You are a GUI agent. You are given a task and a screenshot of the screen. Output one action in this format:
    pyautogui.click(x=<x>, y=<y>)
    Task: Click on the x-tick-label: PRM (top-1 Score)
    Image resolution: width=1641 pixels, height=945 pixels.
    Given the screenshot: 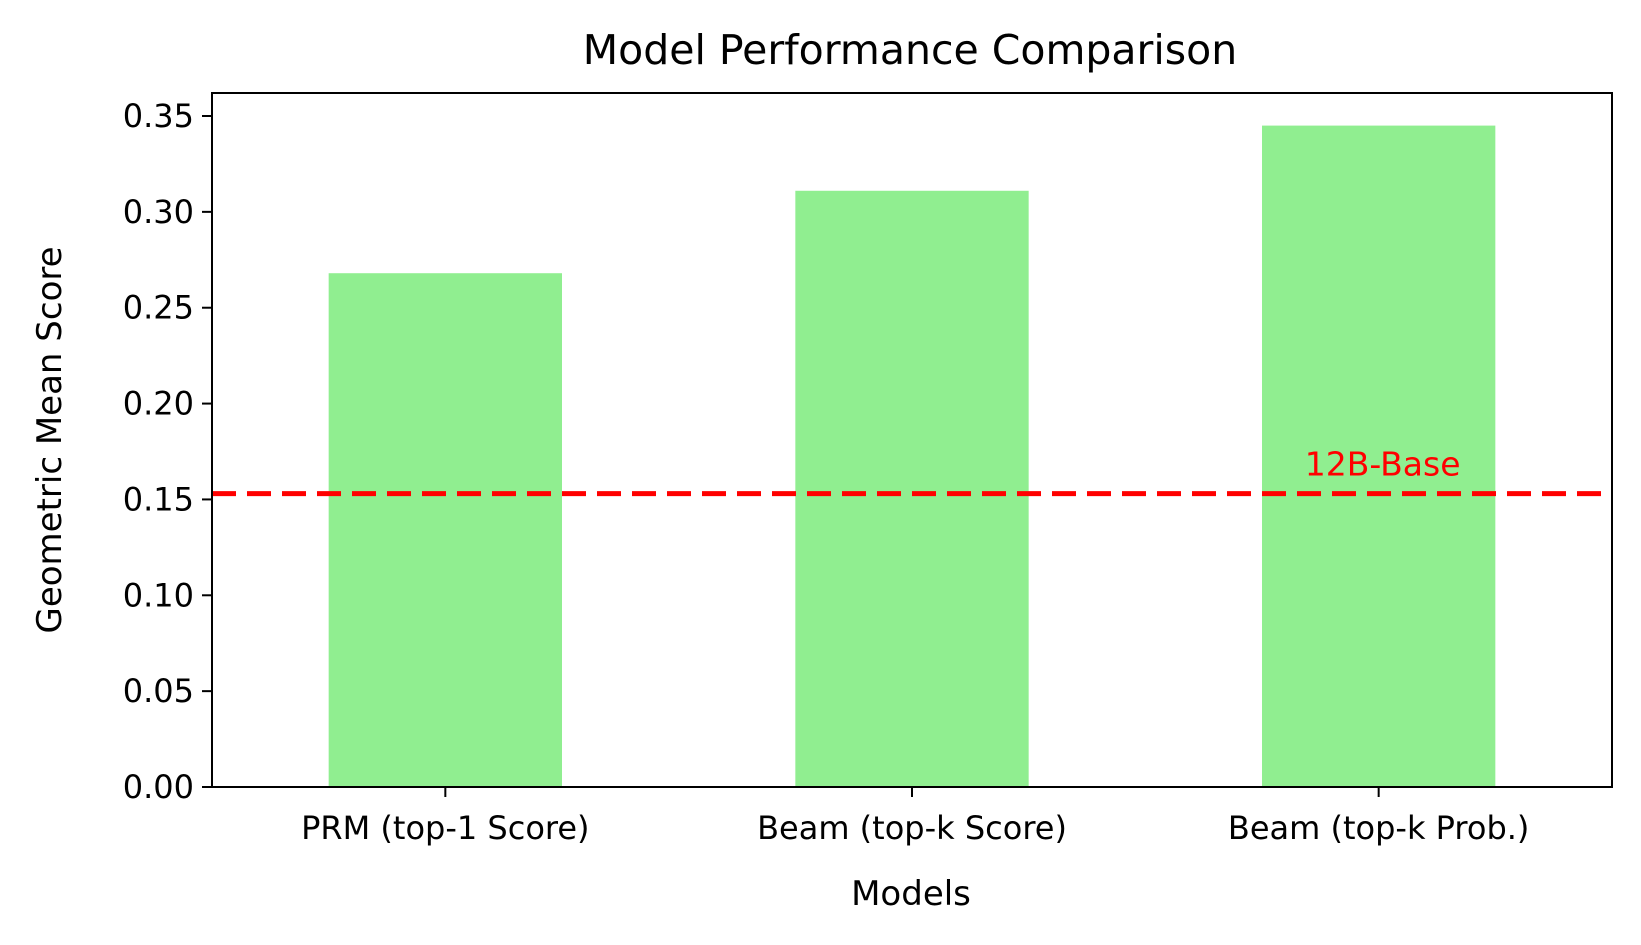 What is the action you would take?
    pyautogui.click(x=445, y=828)
    